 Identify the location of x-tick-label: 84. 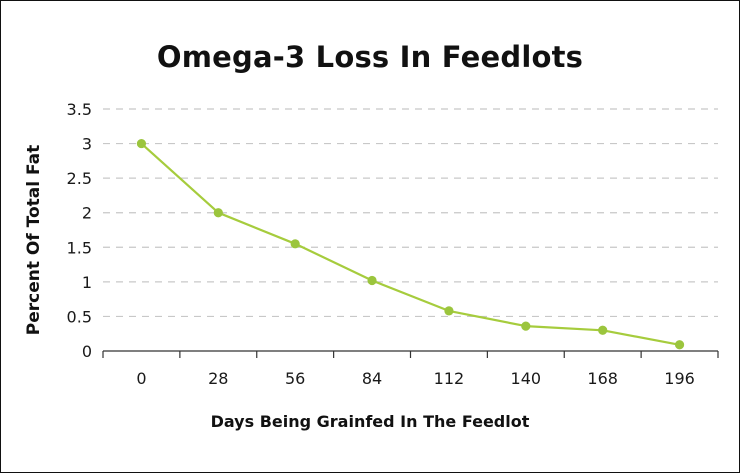
(372, 378).